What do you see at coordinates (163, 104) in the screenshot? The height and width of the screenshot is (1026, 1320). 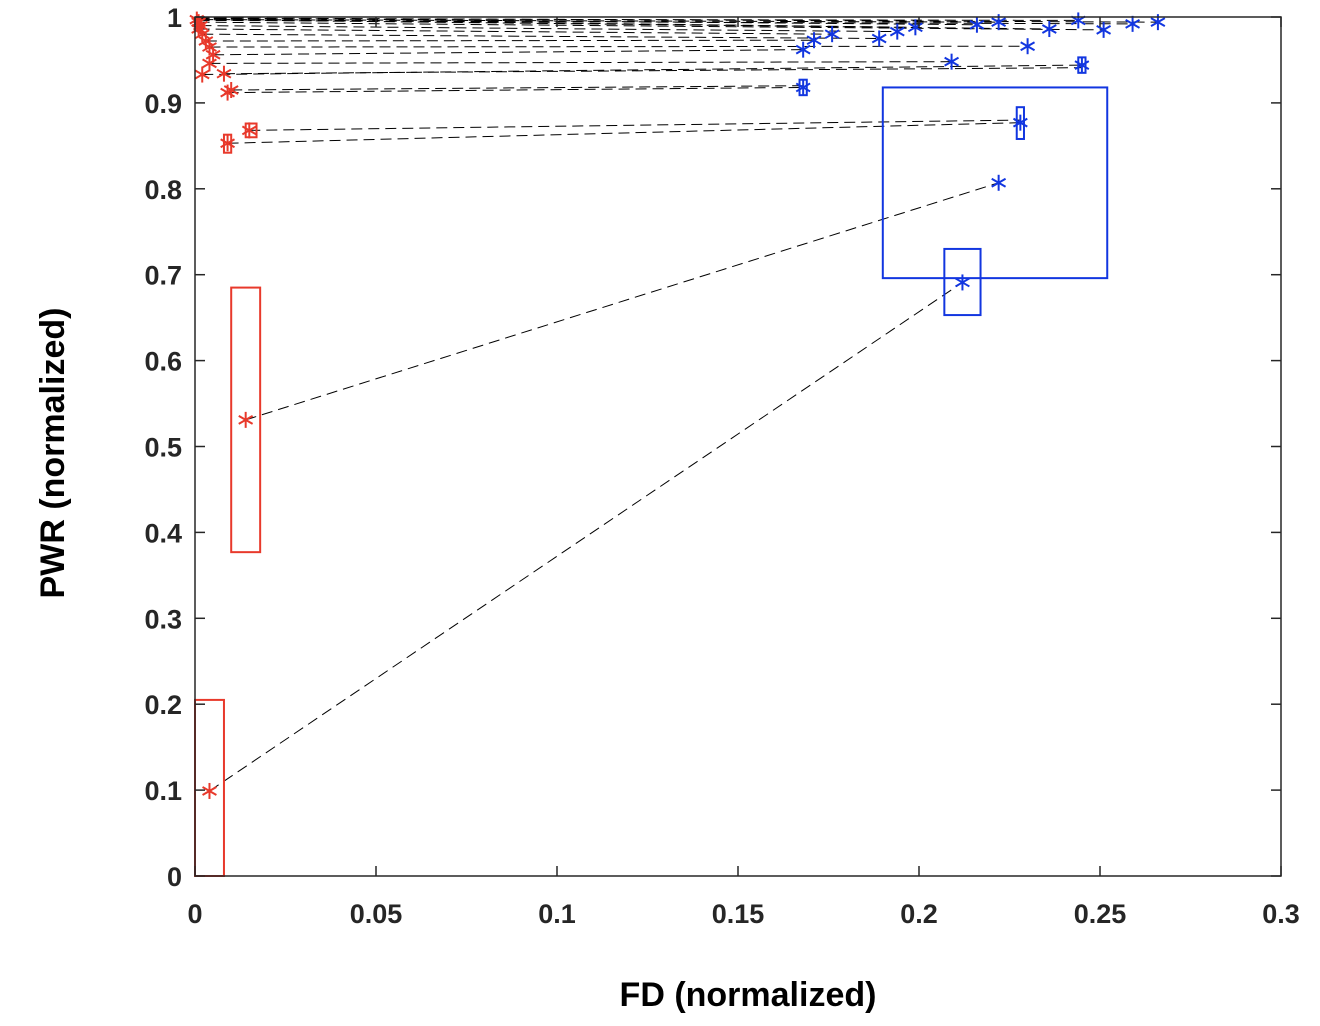 I see `y-tick-label: 0.9` at bounding box center [163, 104].